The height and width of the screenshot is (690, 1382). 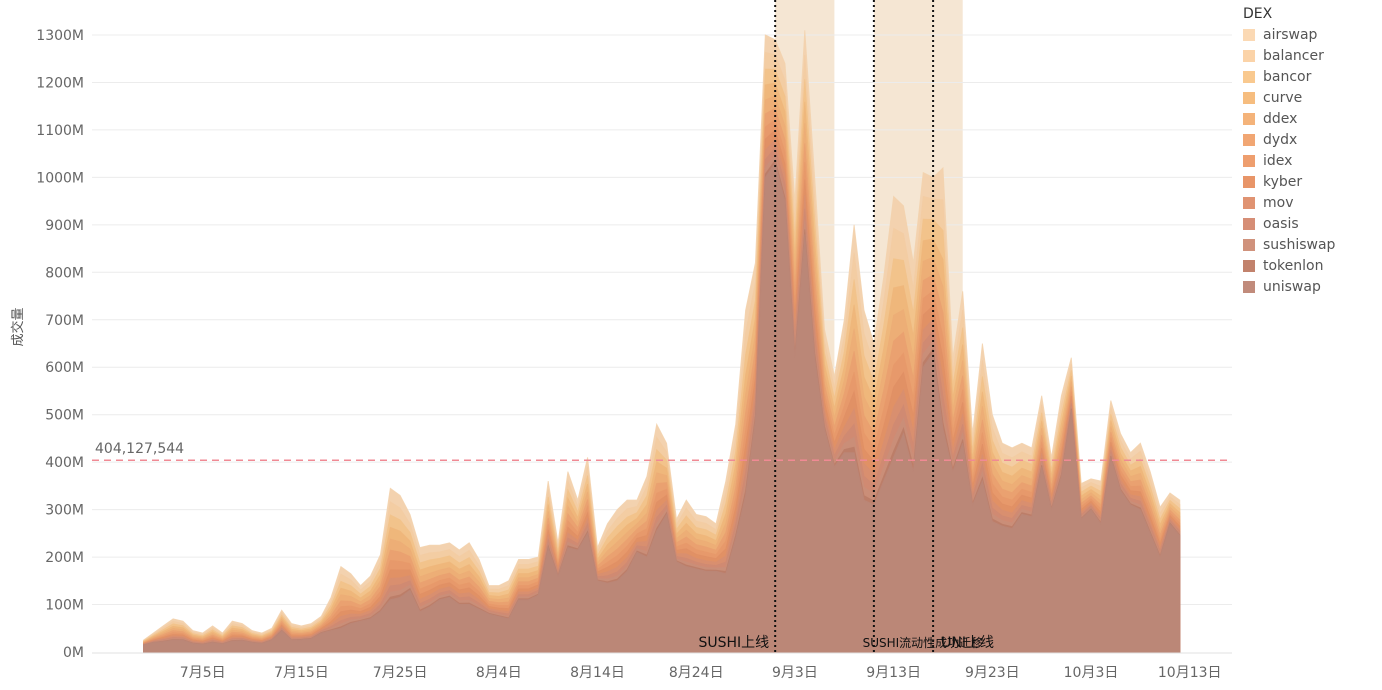 What do you see at coordinates (967, 643) in the screenshot?
I see `event-label: UNI上线` at bounding box center [967, 643].